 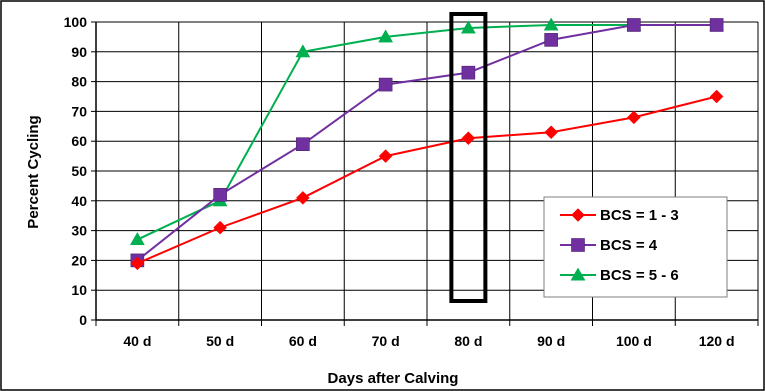 I want to click on y-tick-label: 100, so click(x=76, y=22).